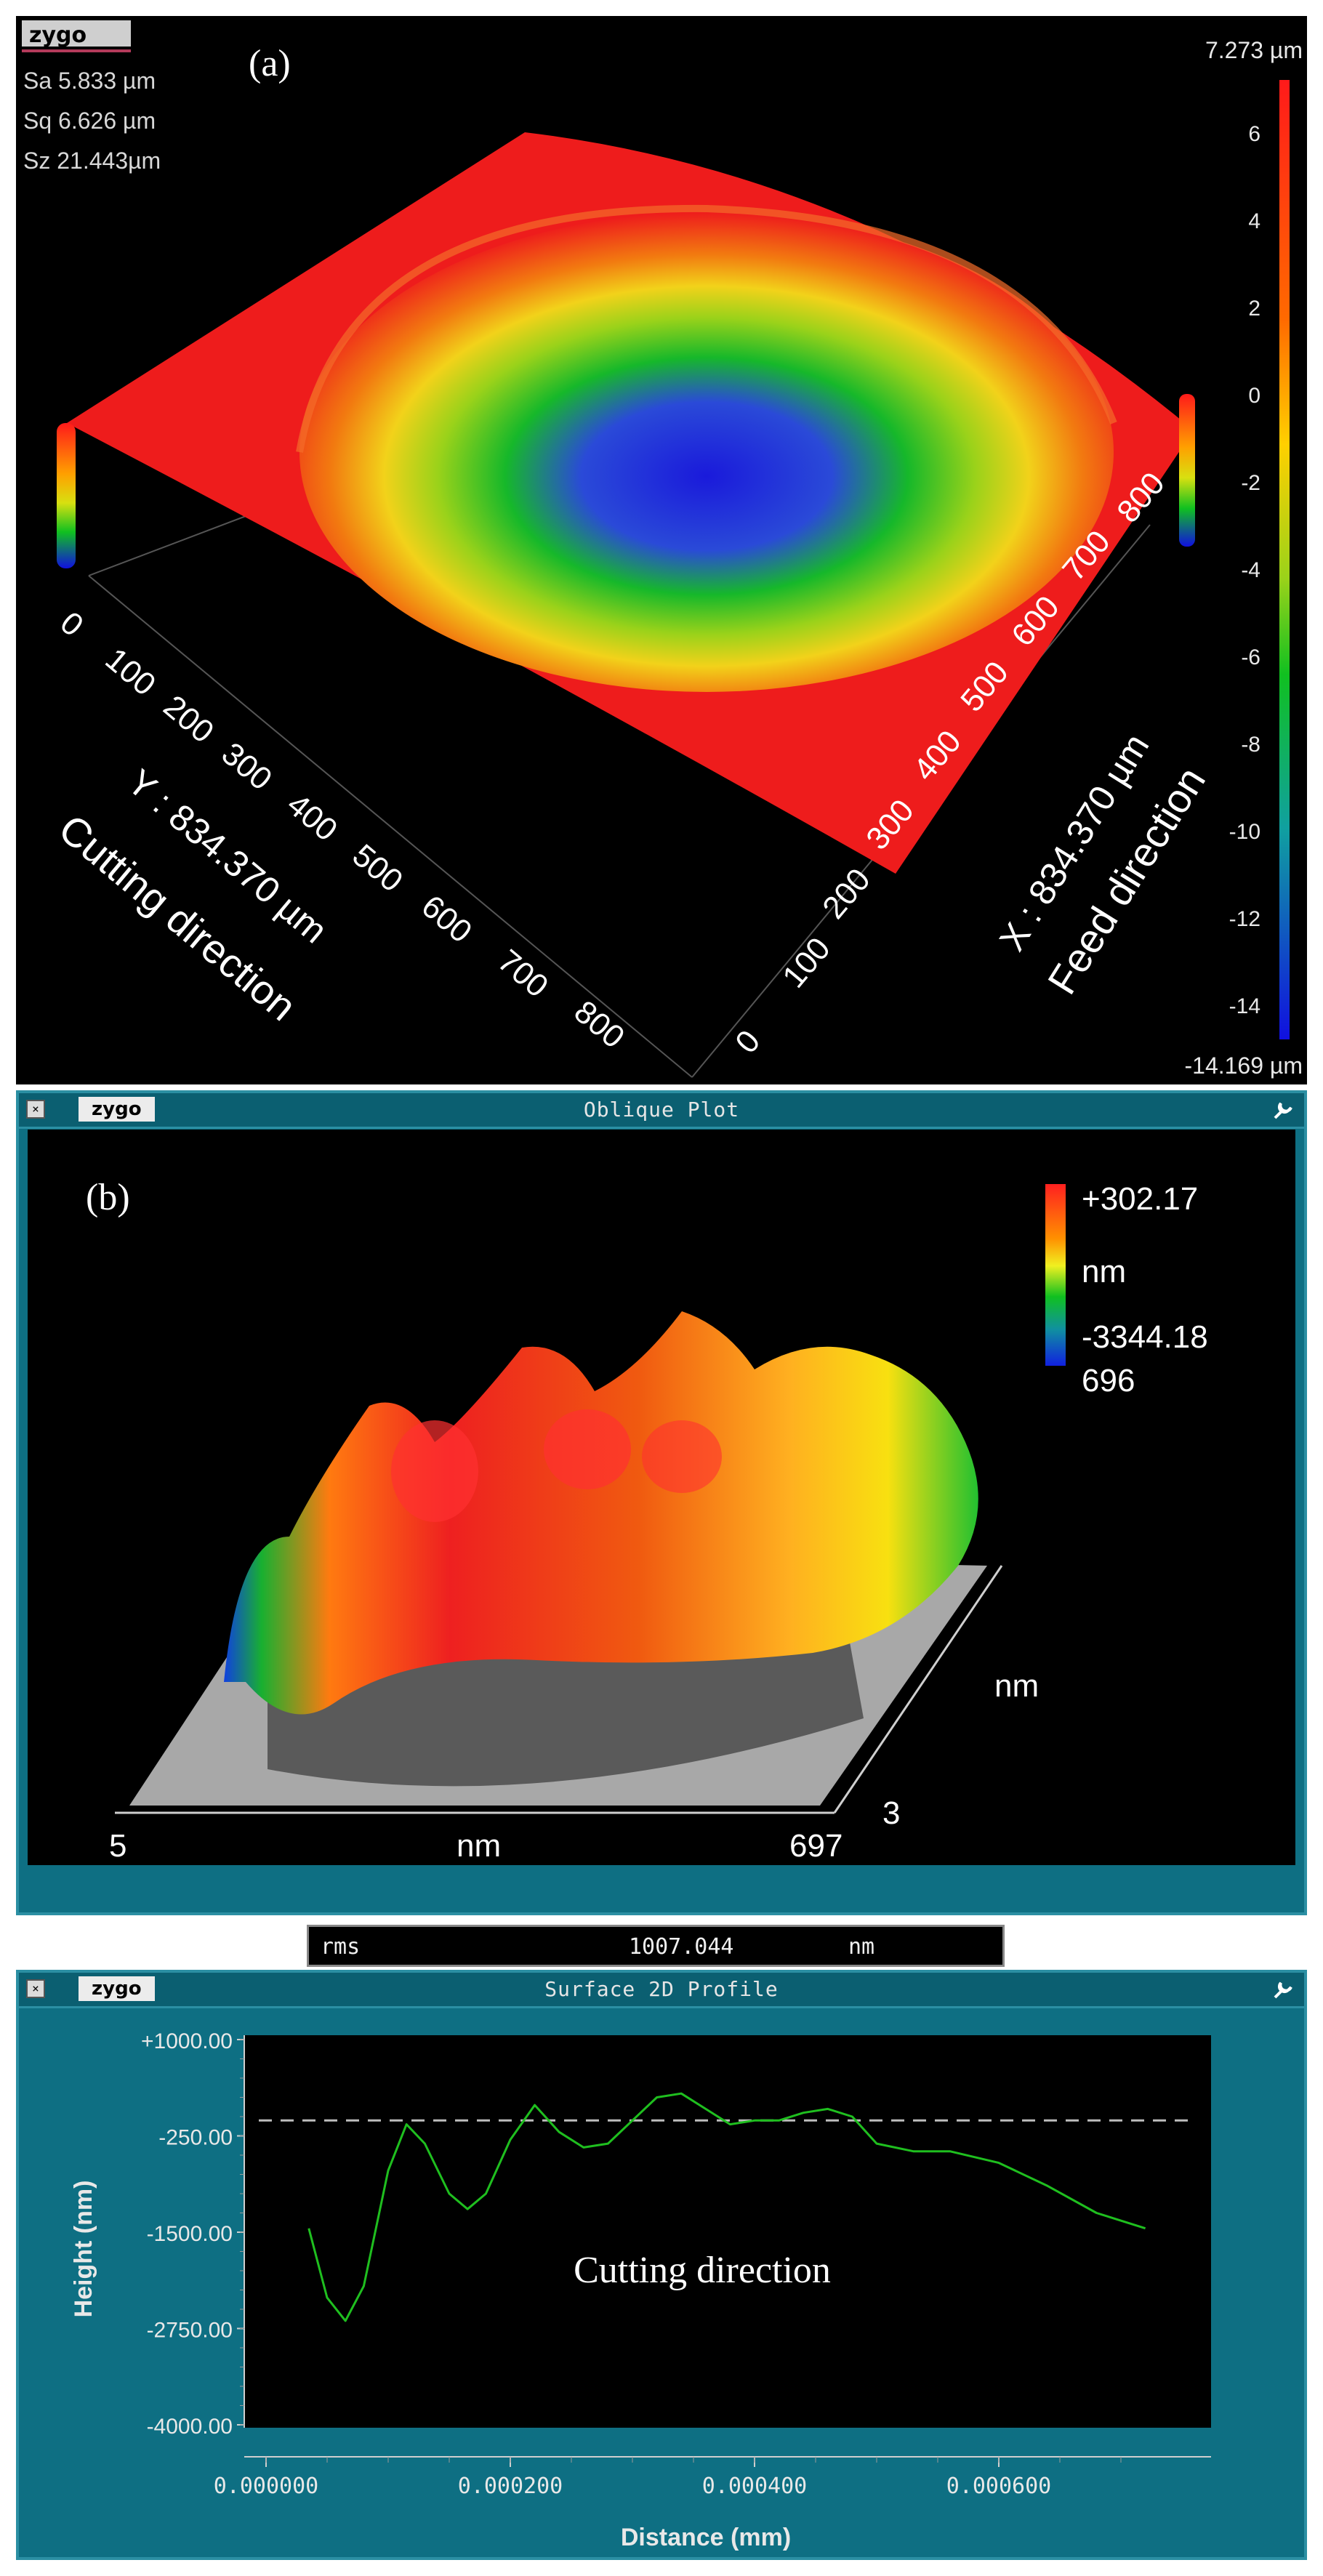 The width and height of the screenshot is (1323, 2576). I want to click on svg-text: Sa 5.833 µm, so click(89, 81).